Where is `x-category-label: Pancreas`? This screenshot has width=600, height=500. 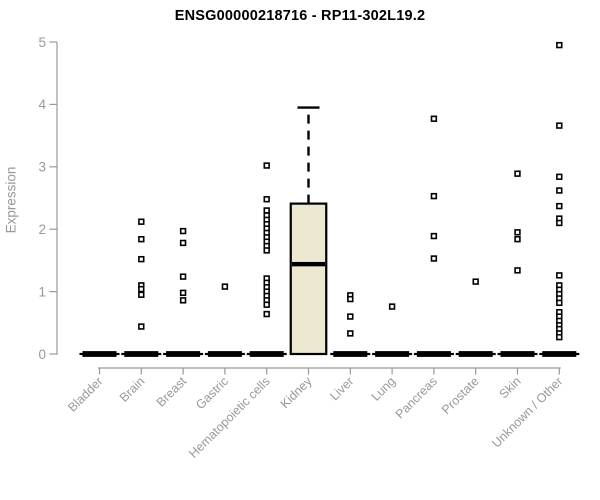 x-category-label: Pancreas is located at coordinates (416, 397).